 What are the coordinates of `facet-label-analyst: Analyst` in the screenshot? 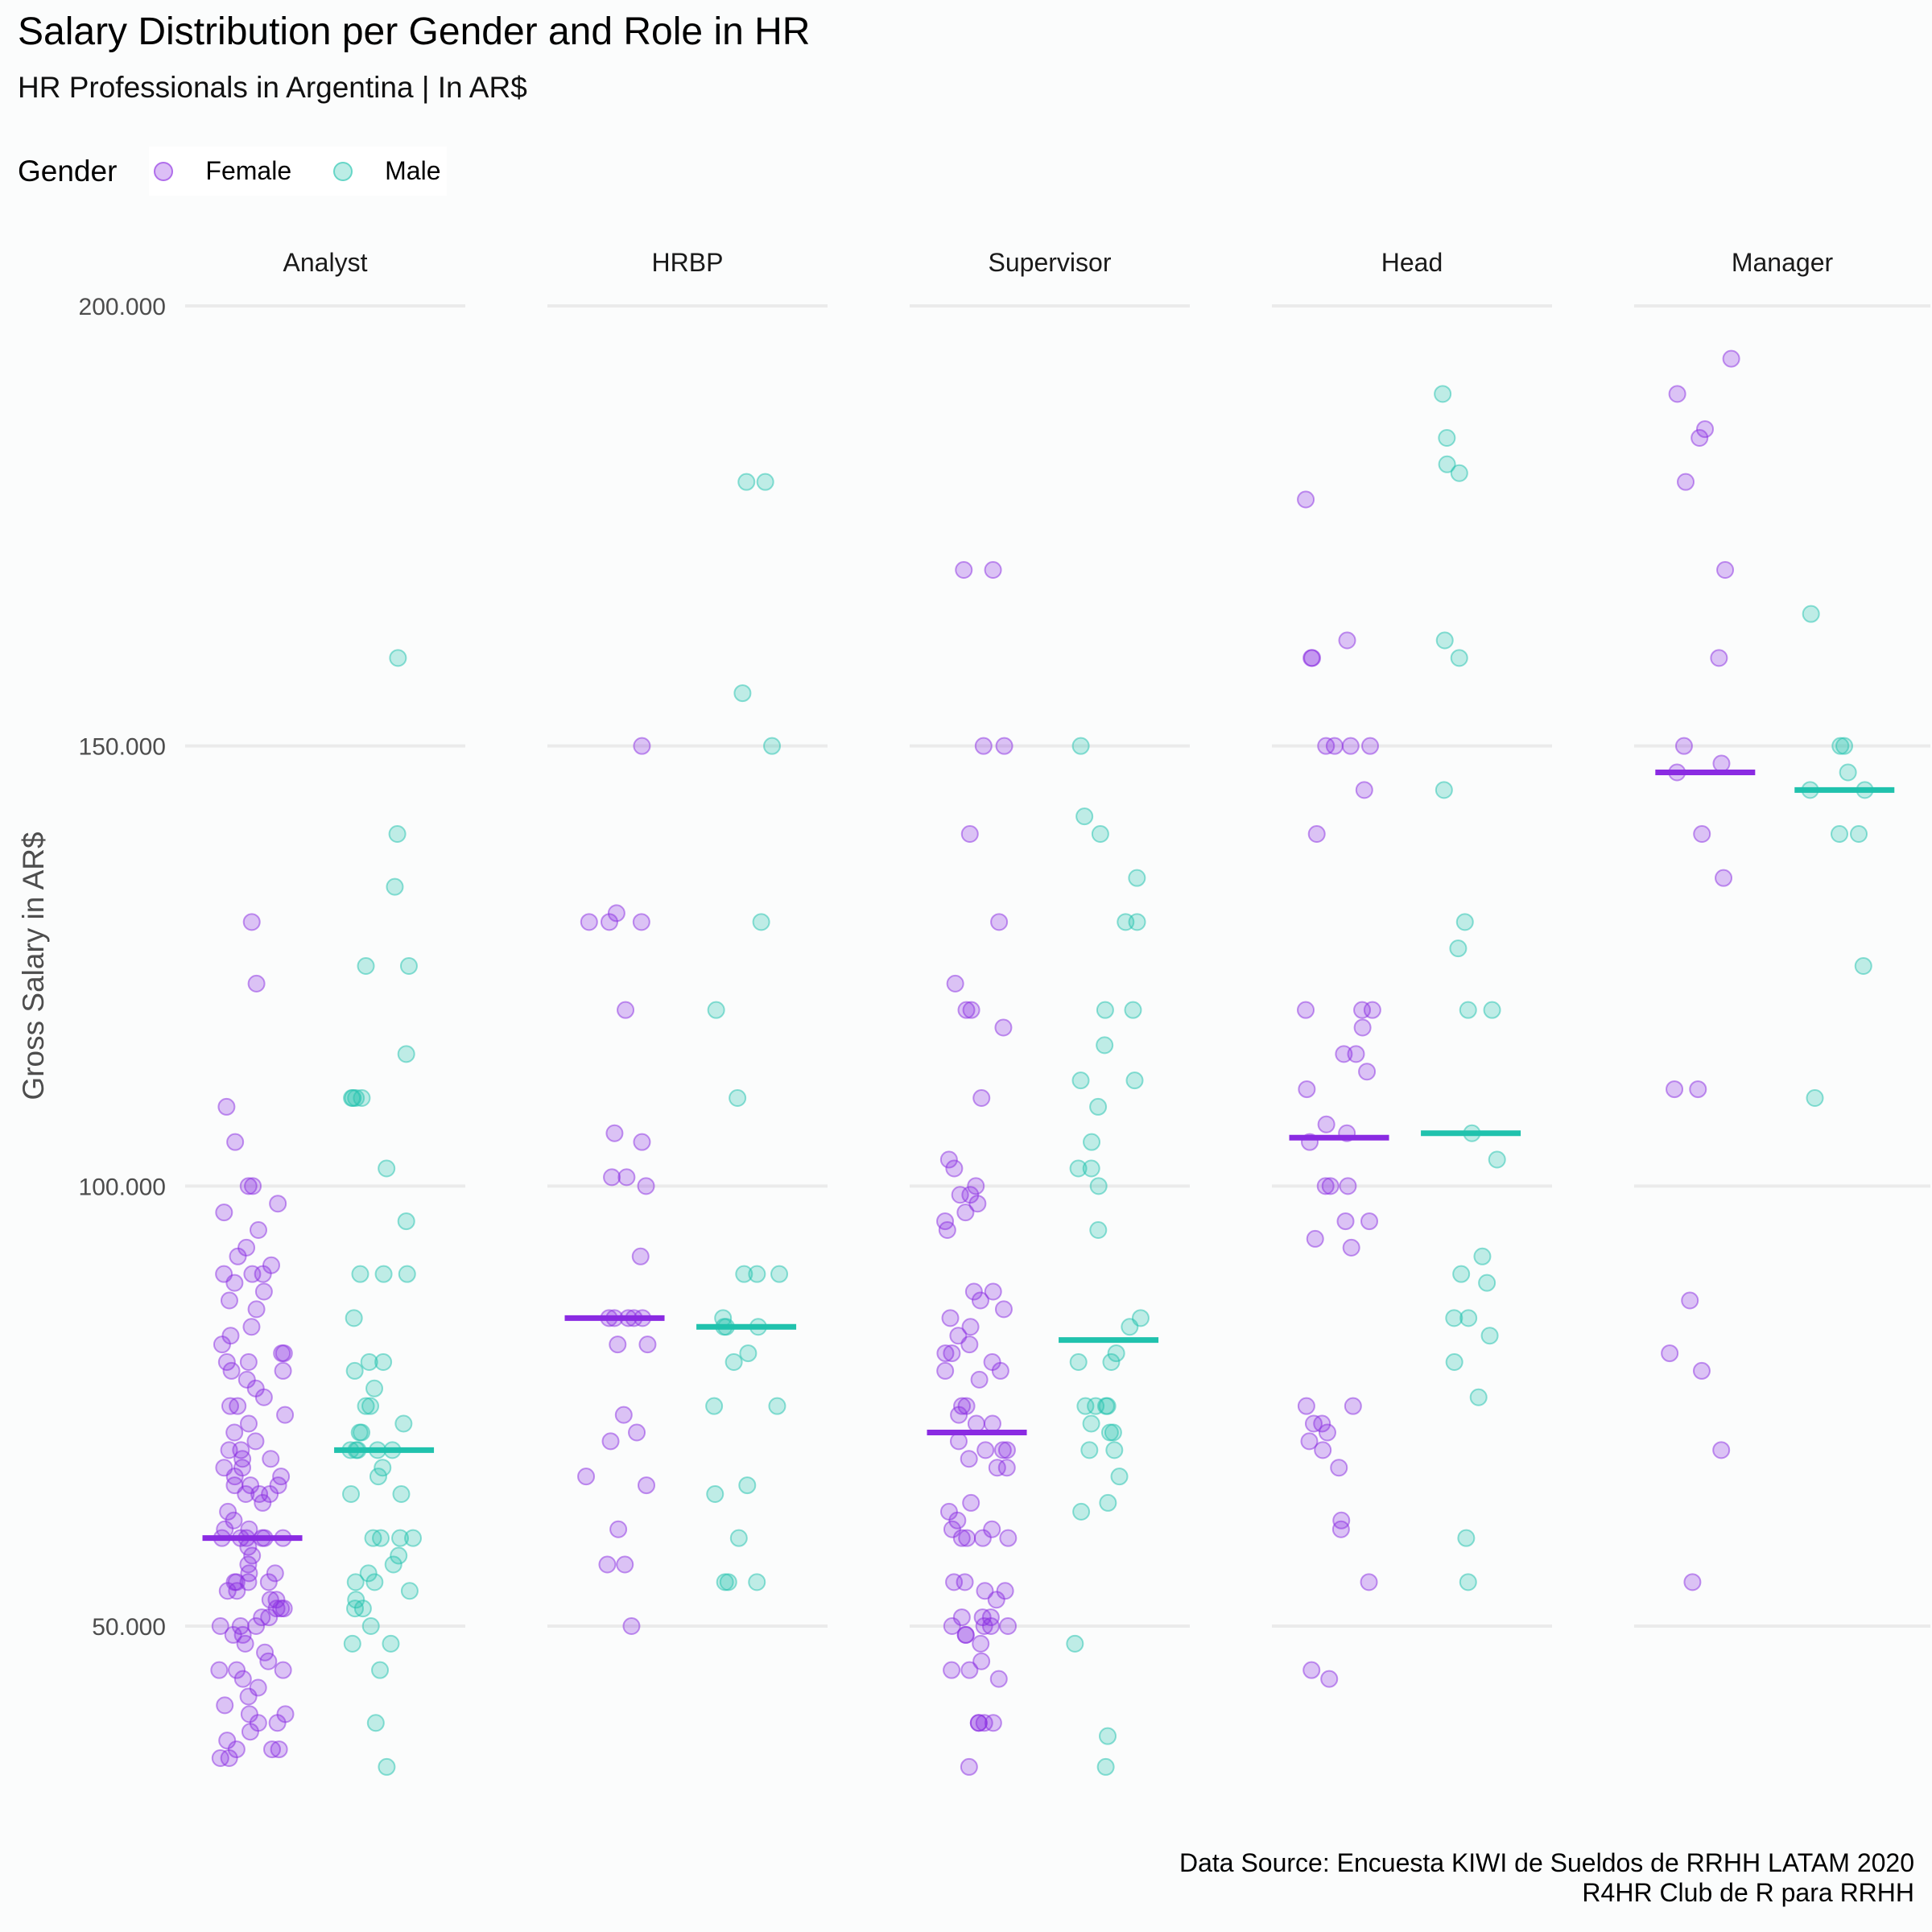 It's located at (325, 262).